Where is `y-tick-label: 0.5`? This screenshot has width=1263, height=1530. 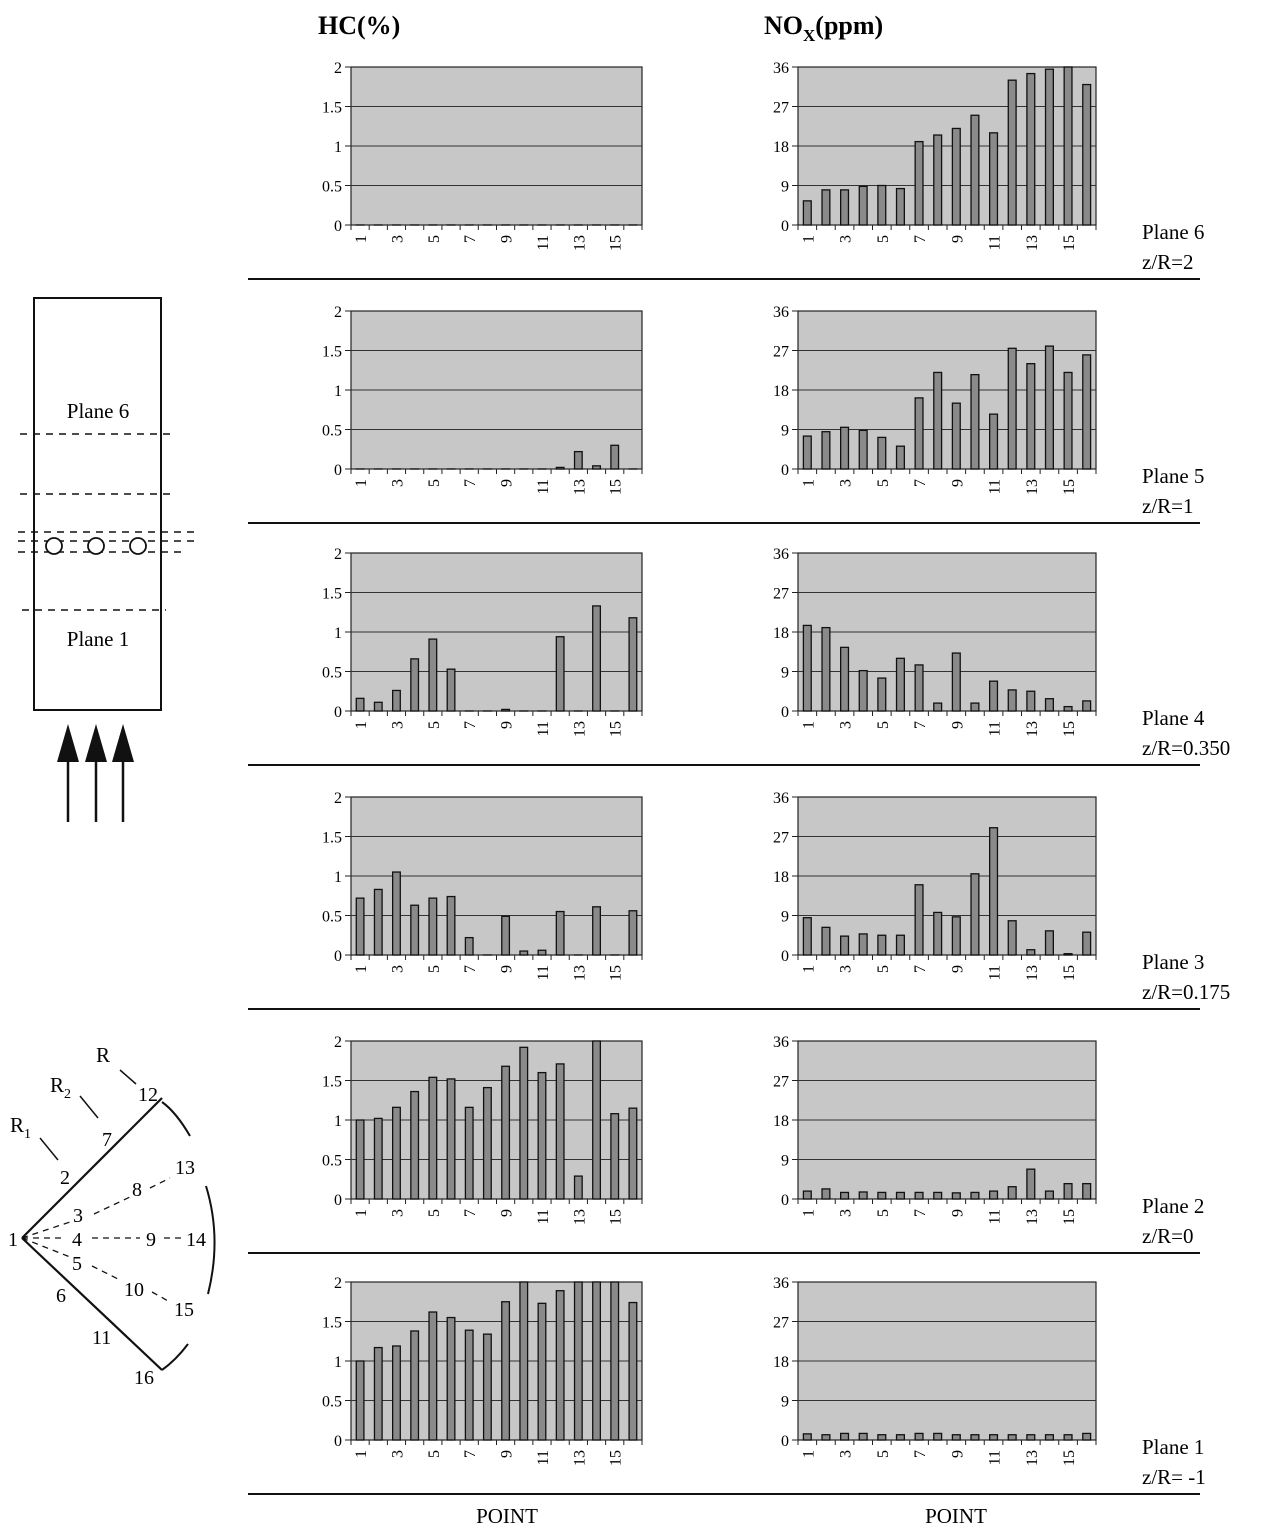 y-tick-label: 0.5 is located at coordinates (332, 1161).